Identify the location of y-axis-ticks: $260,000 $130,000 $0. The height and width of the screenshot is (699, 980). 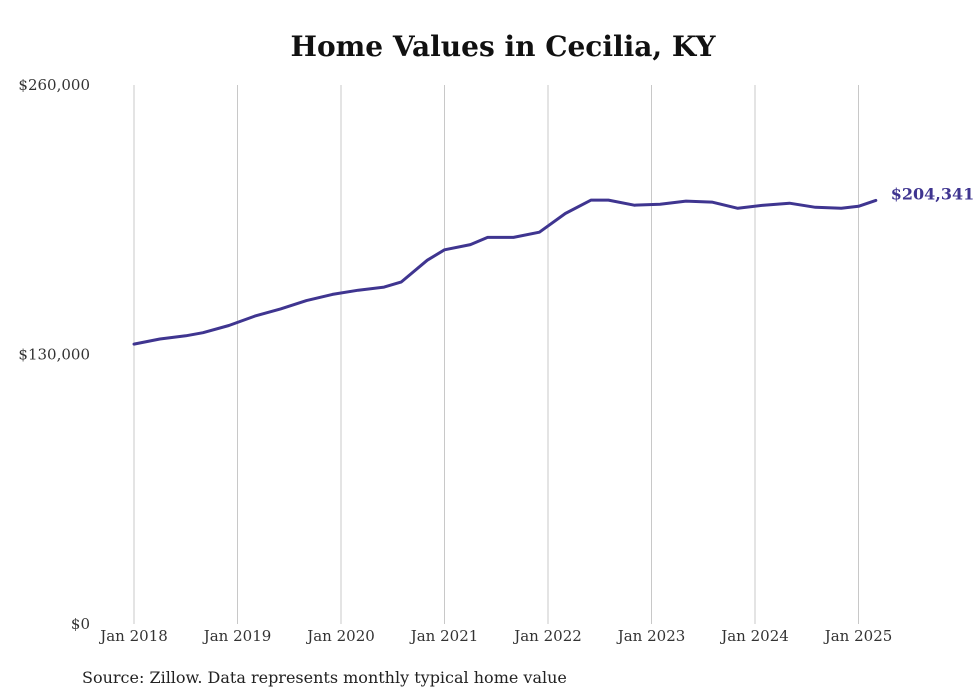
(54, 354).